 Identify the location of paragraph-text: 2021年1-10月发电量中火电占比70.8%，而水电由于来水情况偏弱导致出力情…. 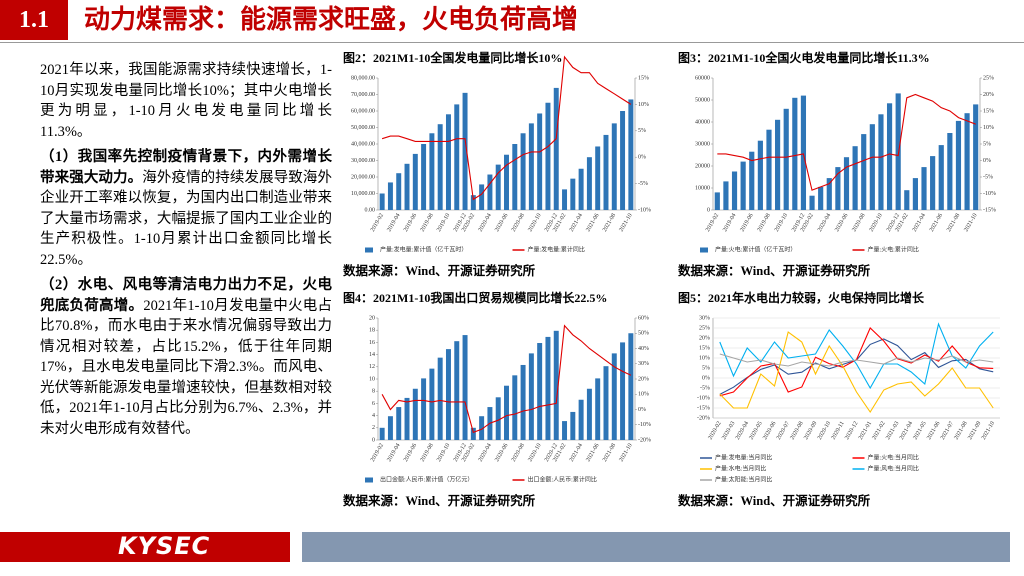
(186, 367).